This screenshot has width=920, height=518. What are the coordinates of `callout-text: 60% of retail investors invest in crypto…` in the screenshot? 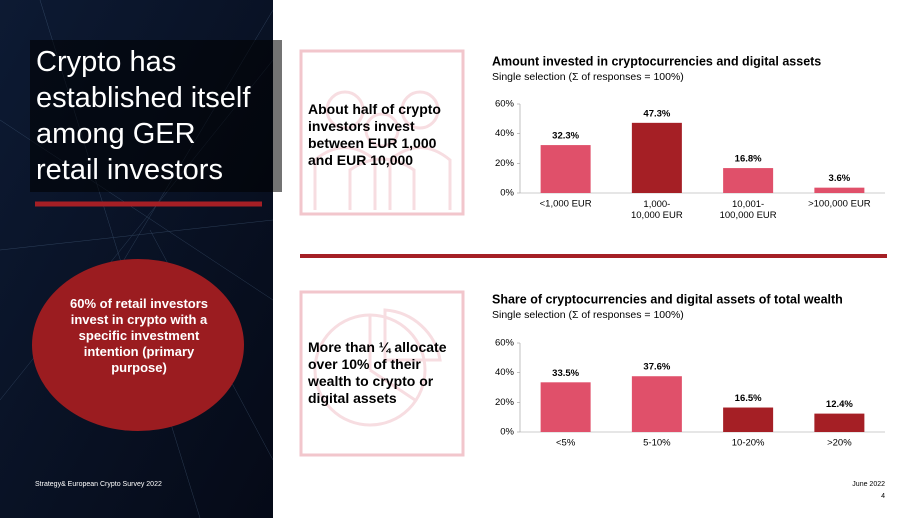 It's located at (139, 335).